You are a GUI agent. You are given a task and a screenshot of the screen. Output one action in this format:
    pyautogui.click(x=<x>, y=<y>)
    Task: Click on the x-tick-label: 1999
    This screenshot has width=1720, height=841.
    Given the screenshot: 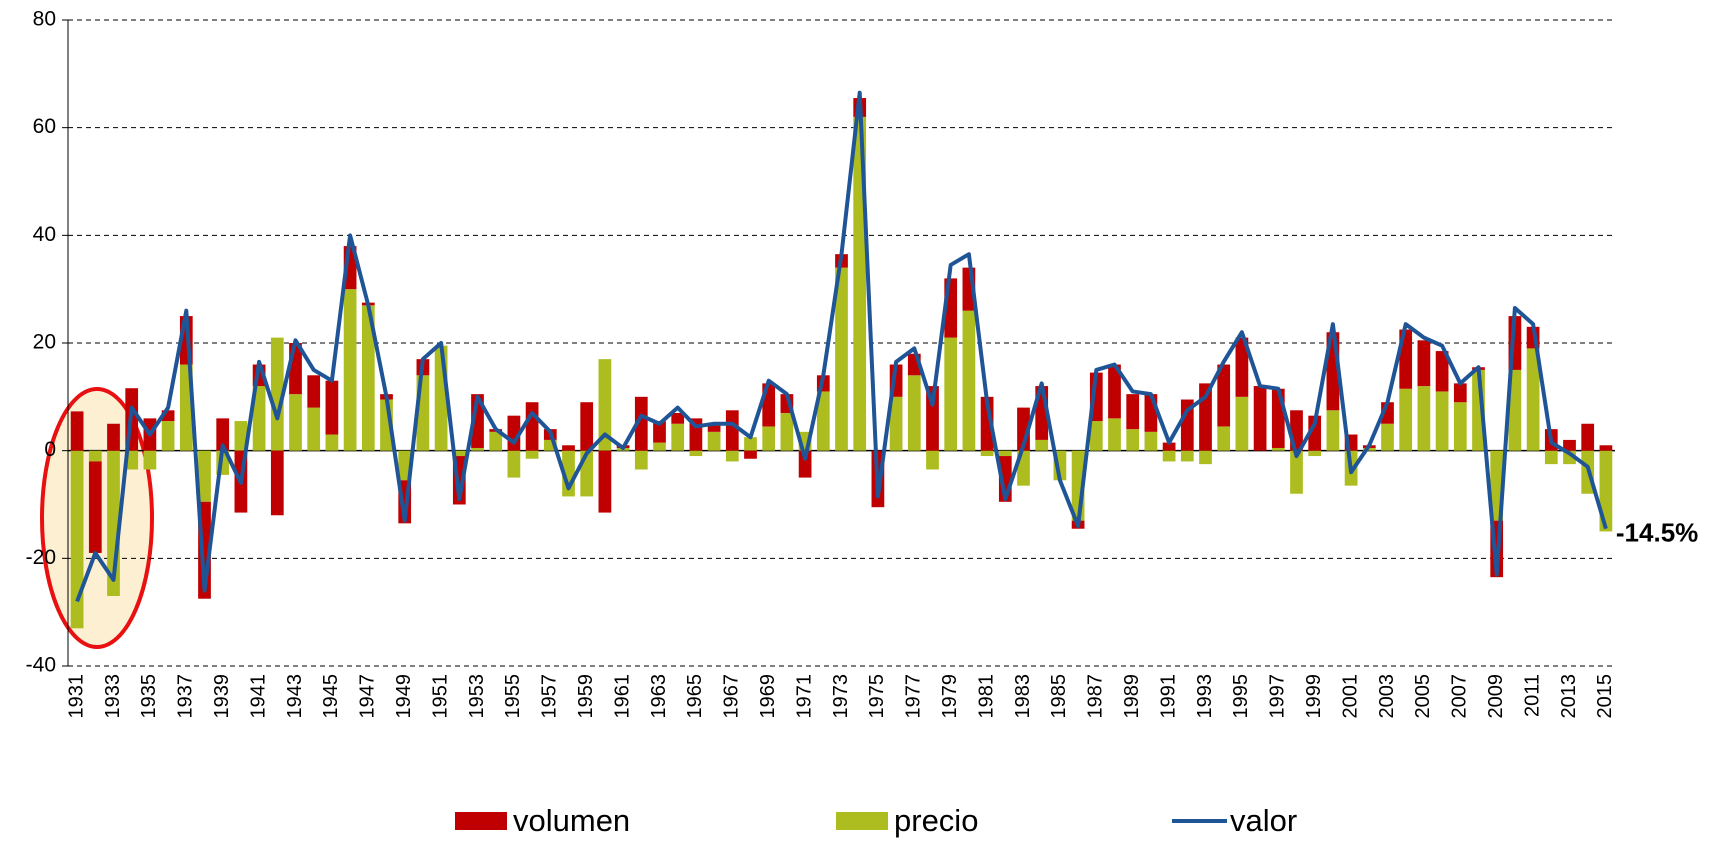 What is the action you would take?
    pyautogui.click(x=1314, y=696)
    